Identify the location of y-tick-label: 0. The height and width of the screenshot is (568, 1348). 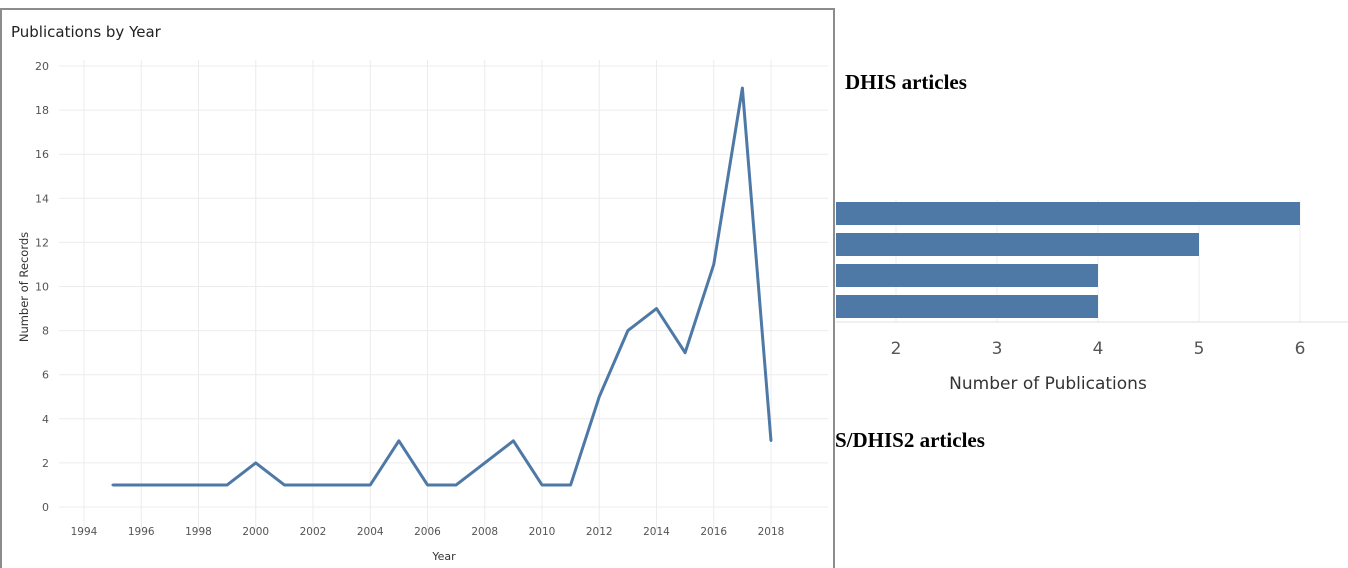
(45, 507).